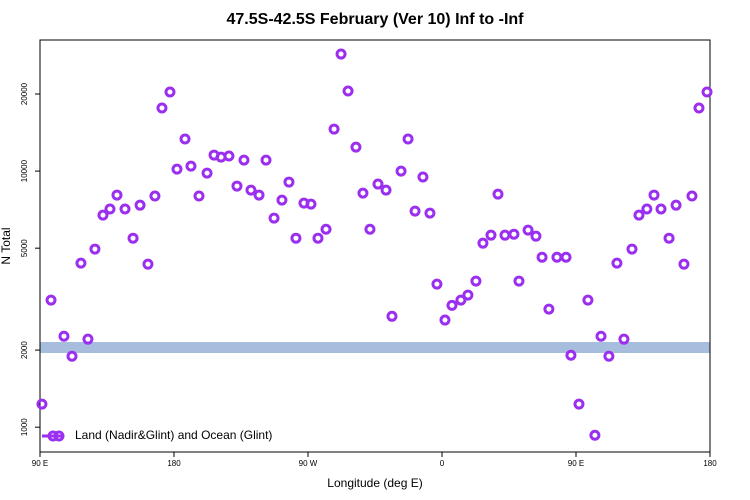 The image size is (750, 500). I want to click on y-tick-label: 5000, so click(24, 248).